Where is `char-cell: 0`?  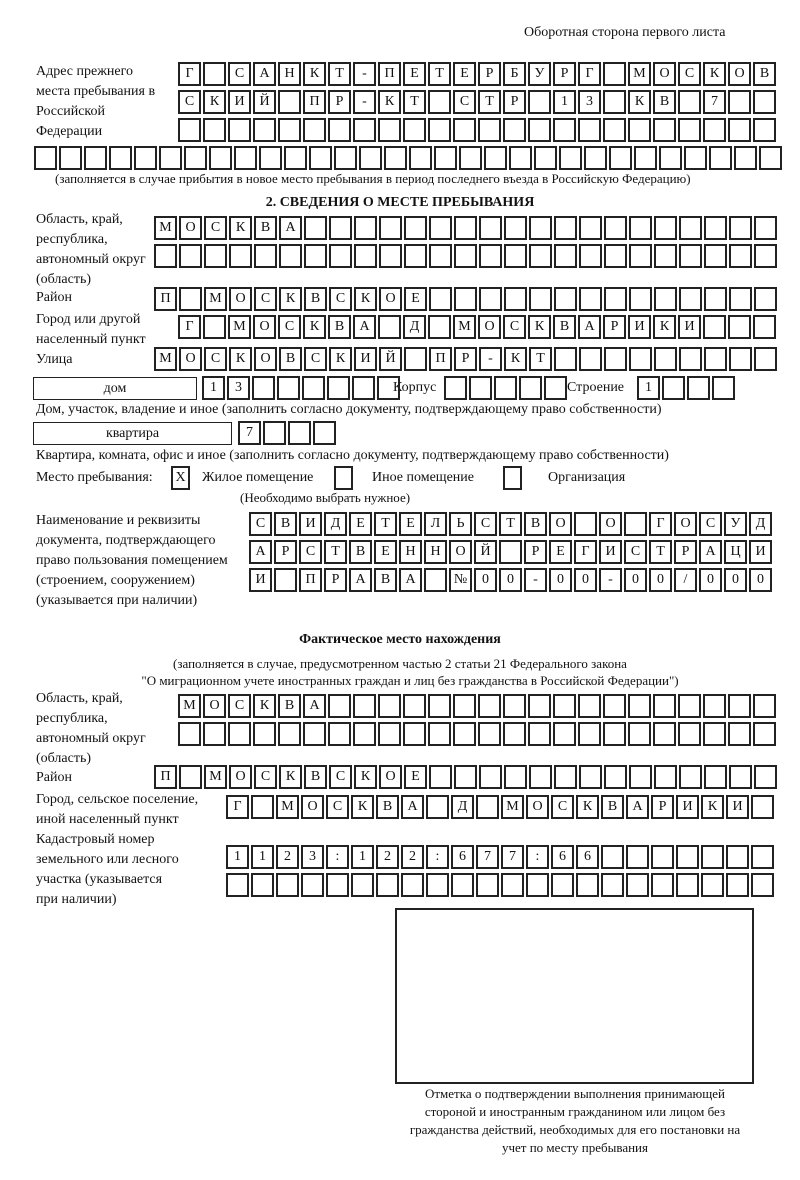
char-cell: 0 is located at coordinates (660, 580).